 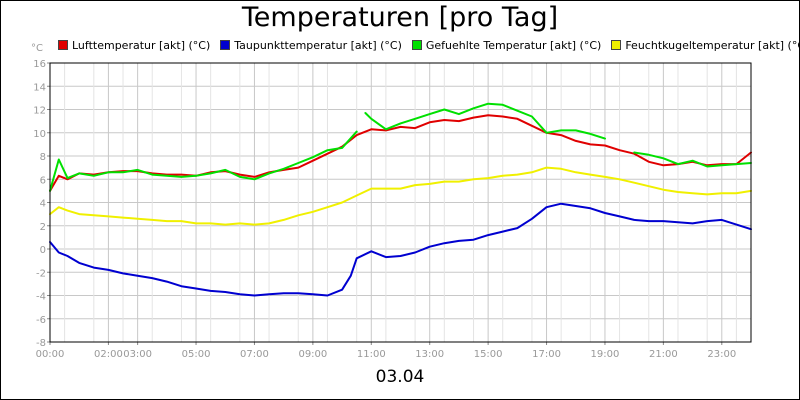 I want to click on x-tick-label: 00:00, so click(x=50, y=354).